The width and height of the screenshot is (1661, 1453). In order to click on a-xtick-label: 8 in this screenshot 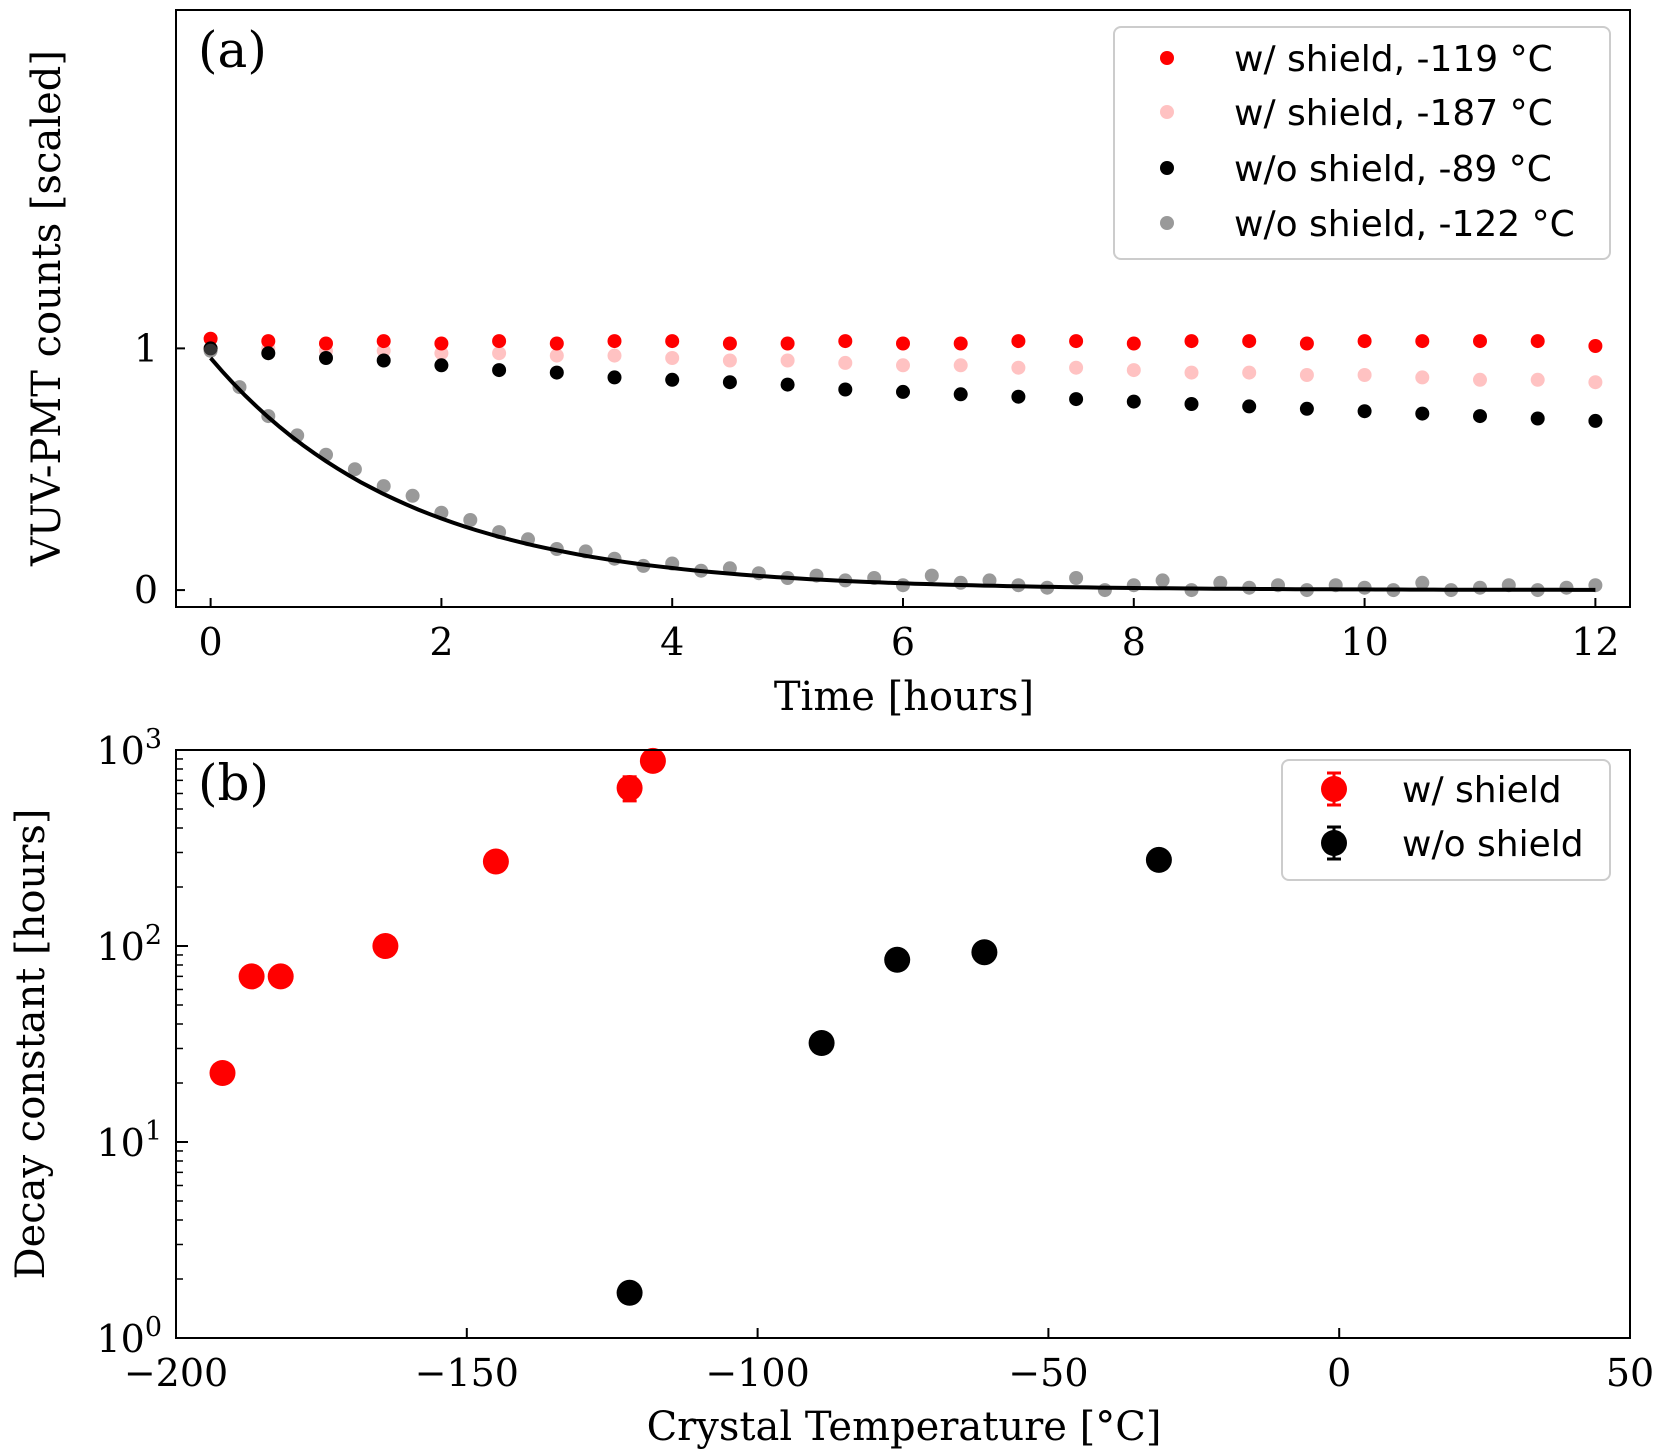, I will do `click(1134, 642)`.